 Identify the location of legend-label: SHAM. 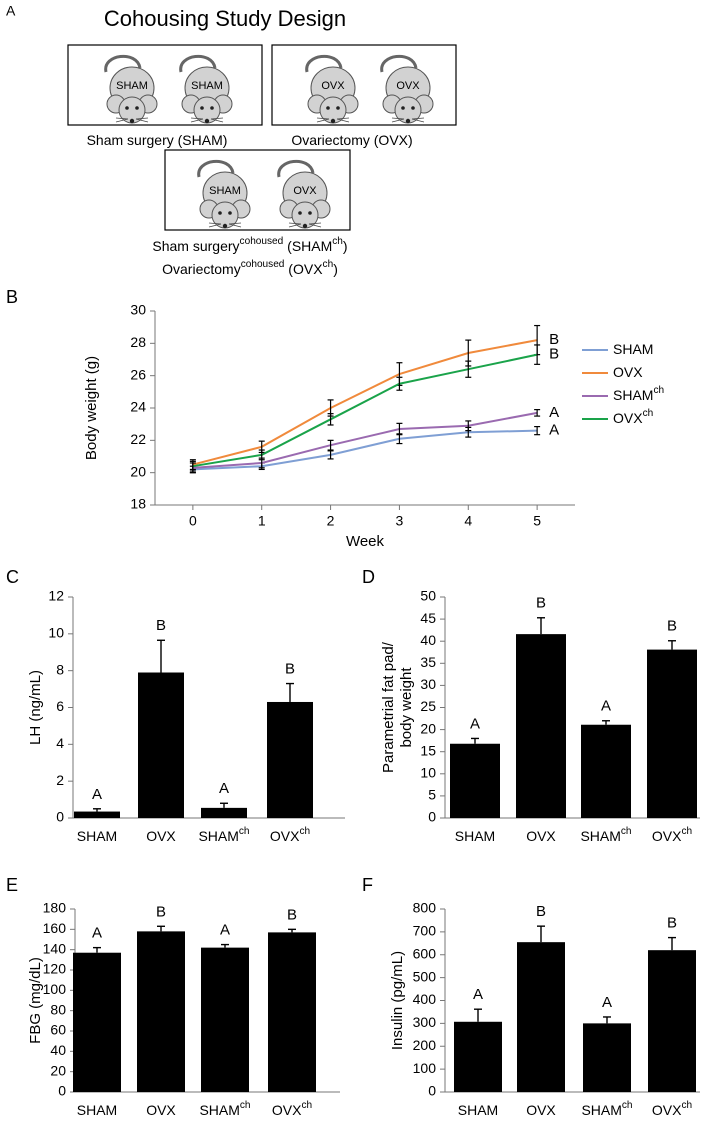
(633, 349).